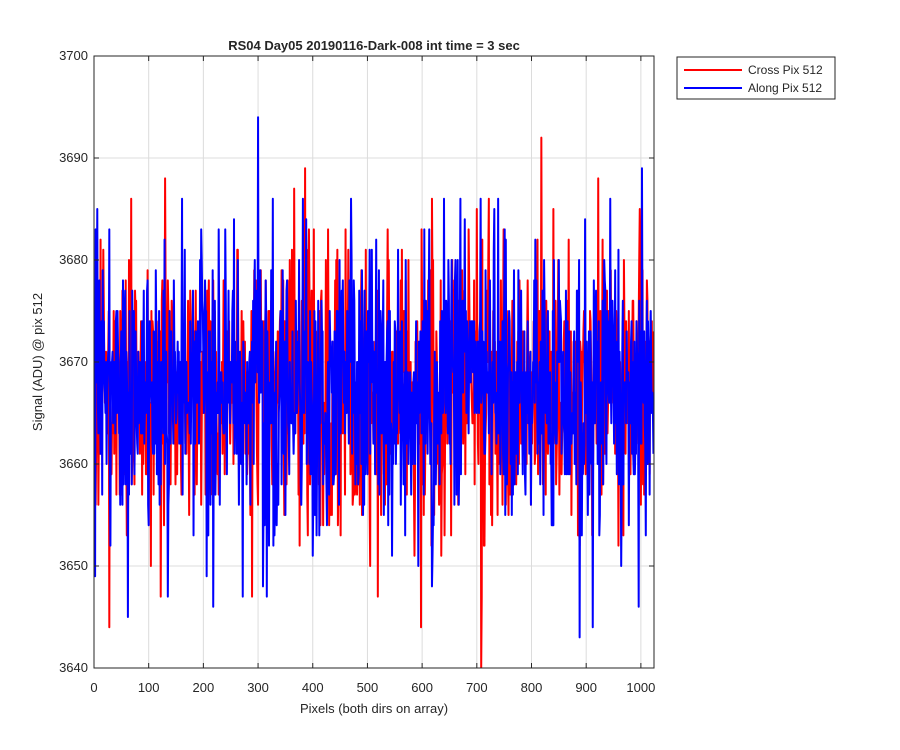  What do you see at coordinates (422, 687) in the screenshot?
I see `x-tick-label: 600` at bounding box center [422, 687].